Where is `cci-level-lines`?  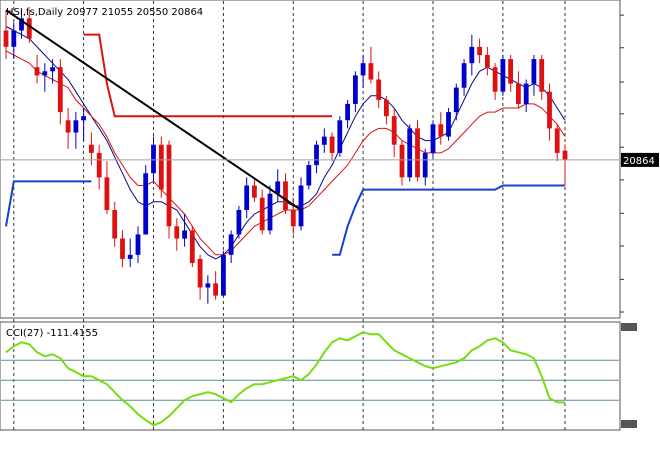 cci-level-lines is located at coordinates (310, 380).